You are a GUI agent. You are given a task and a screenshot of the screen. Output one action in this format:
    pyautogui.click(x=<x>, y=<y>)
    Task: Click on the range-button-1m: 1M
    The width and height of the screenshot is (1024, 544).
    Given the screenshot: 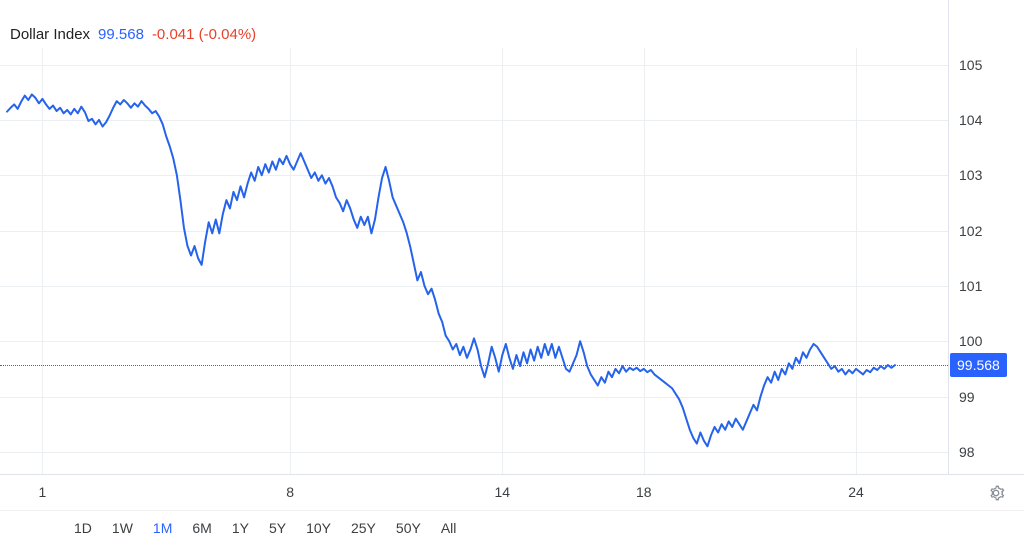 What is the action you would take?
    pyautogui.click(x=162, y=527)
    